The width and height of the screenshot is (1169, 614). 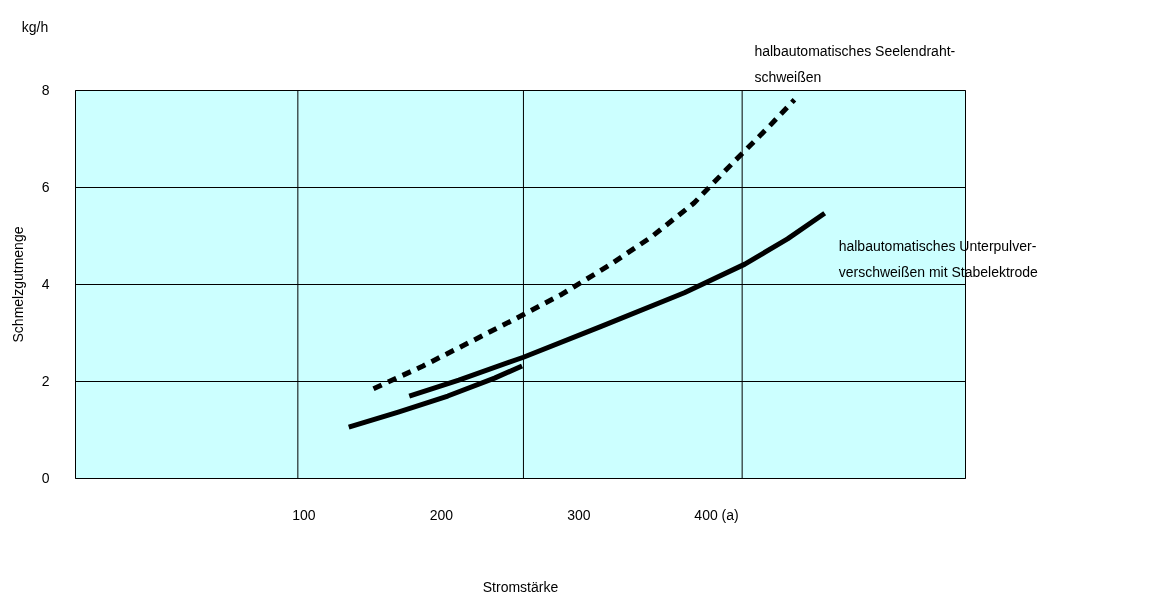 I want to click on y-tick-label: 8, so click(x=45, y=89).